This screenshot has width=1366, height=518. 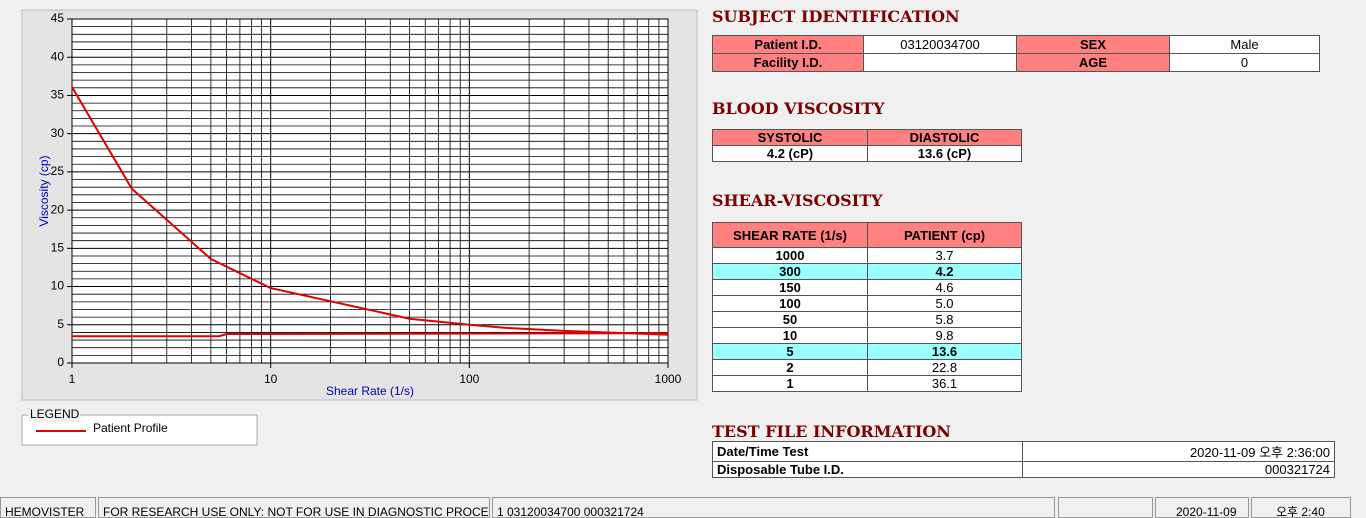 I want to click on shear-rate: 300, so click(x=790, y=271).